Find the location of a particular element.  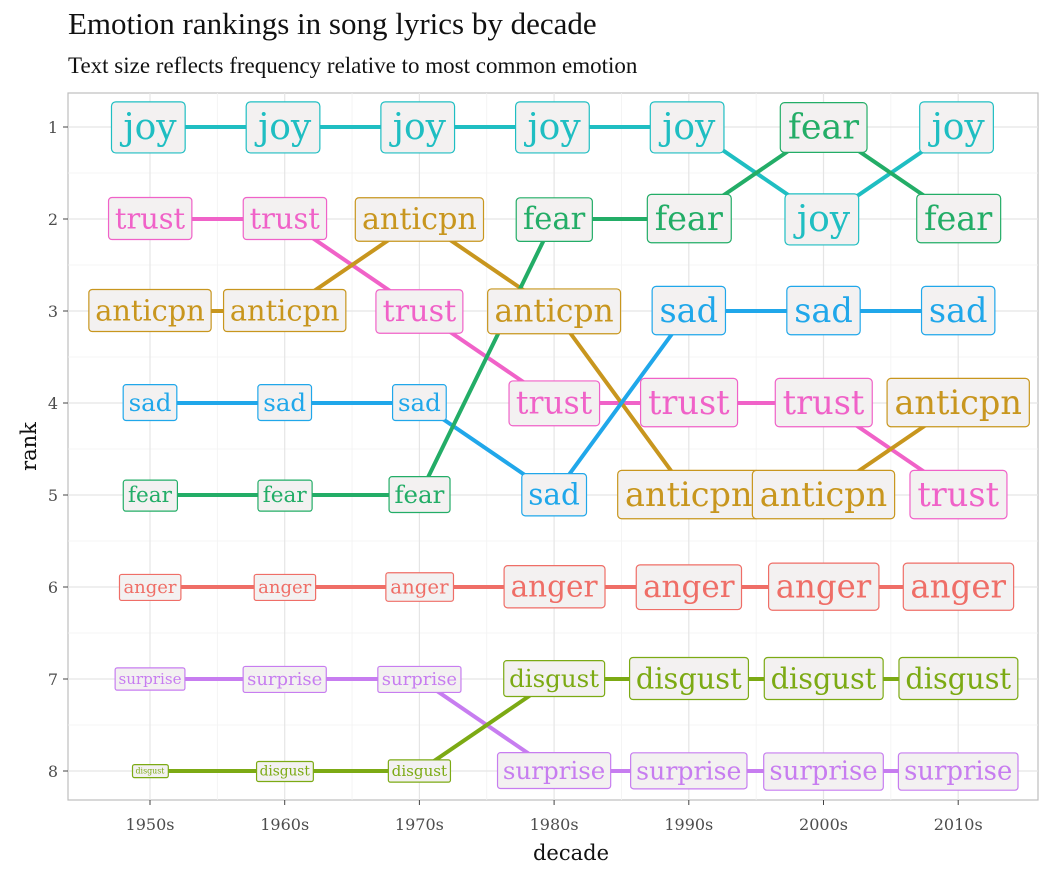

label-sad-2010s: sad is located at coordinates (958, 310).